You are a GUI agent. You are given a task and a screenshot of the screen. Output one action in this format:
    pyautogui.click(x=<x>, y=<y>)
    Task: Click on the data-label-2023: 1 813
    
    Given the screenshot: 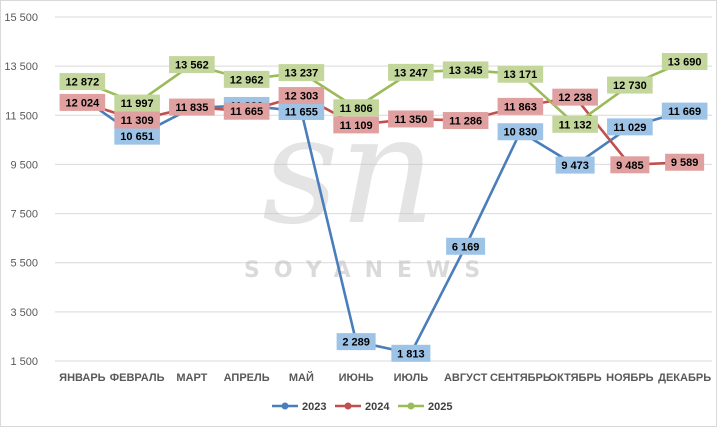 What is the action you would take?
    pyautogui.click(x=411, y=354)
    